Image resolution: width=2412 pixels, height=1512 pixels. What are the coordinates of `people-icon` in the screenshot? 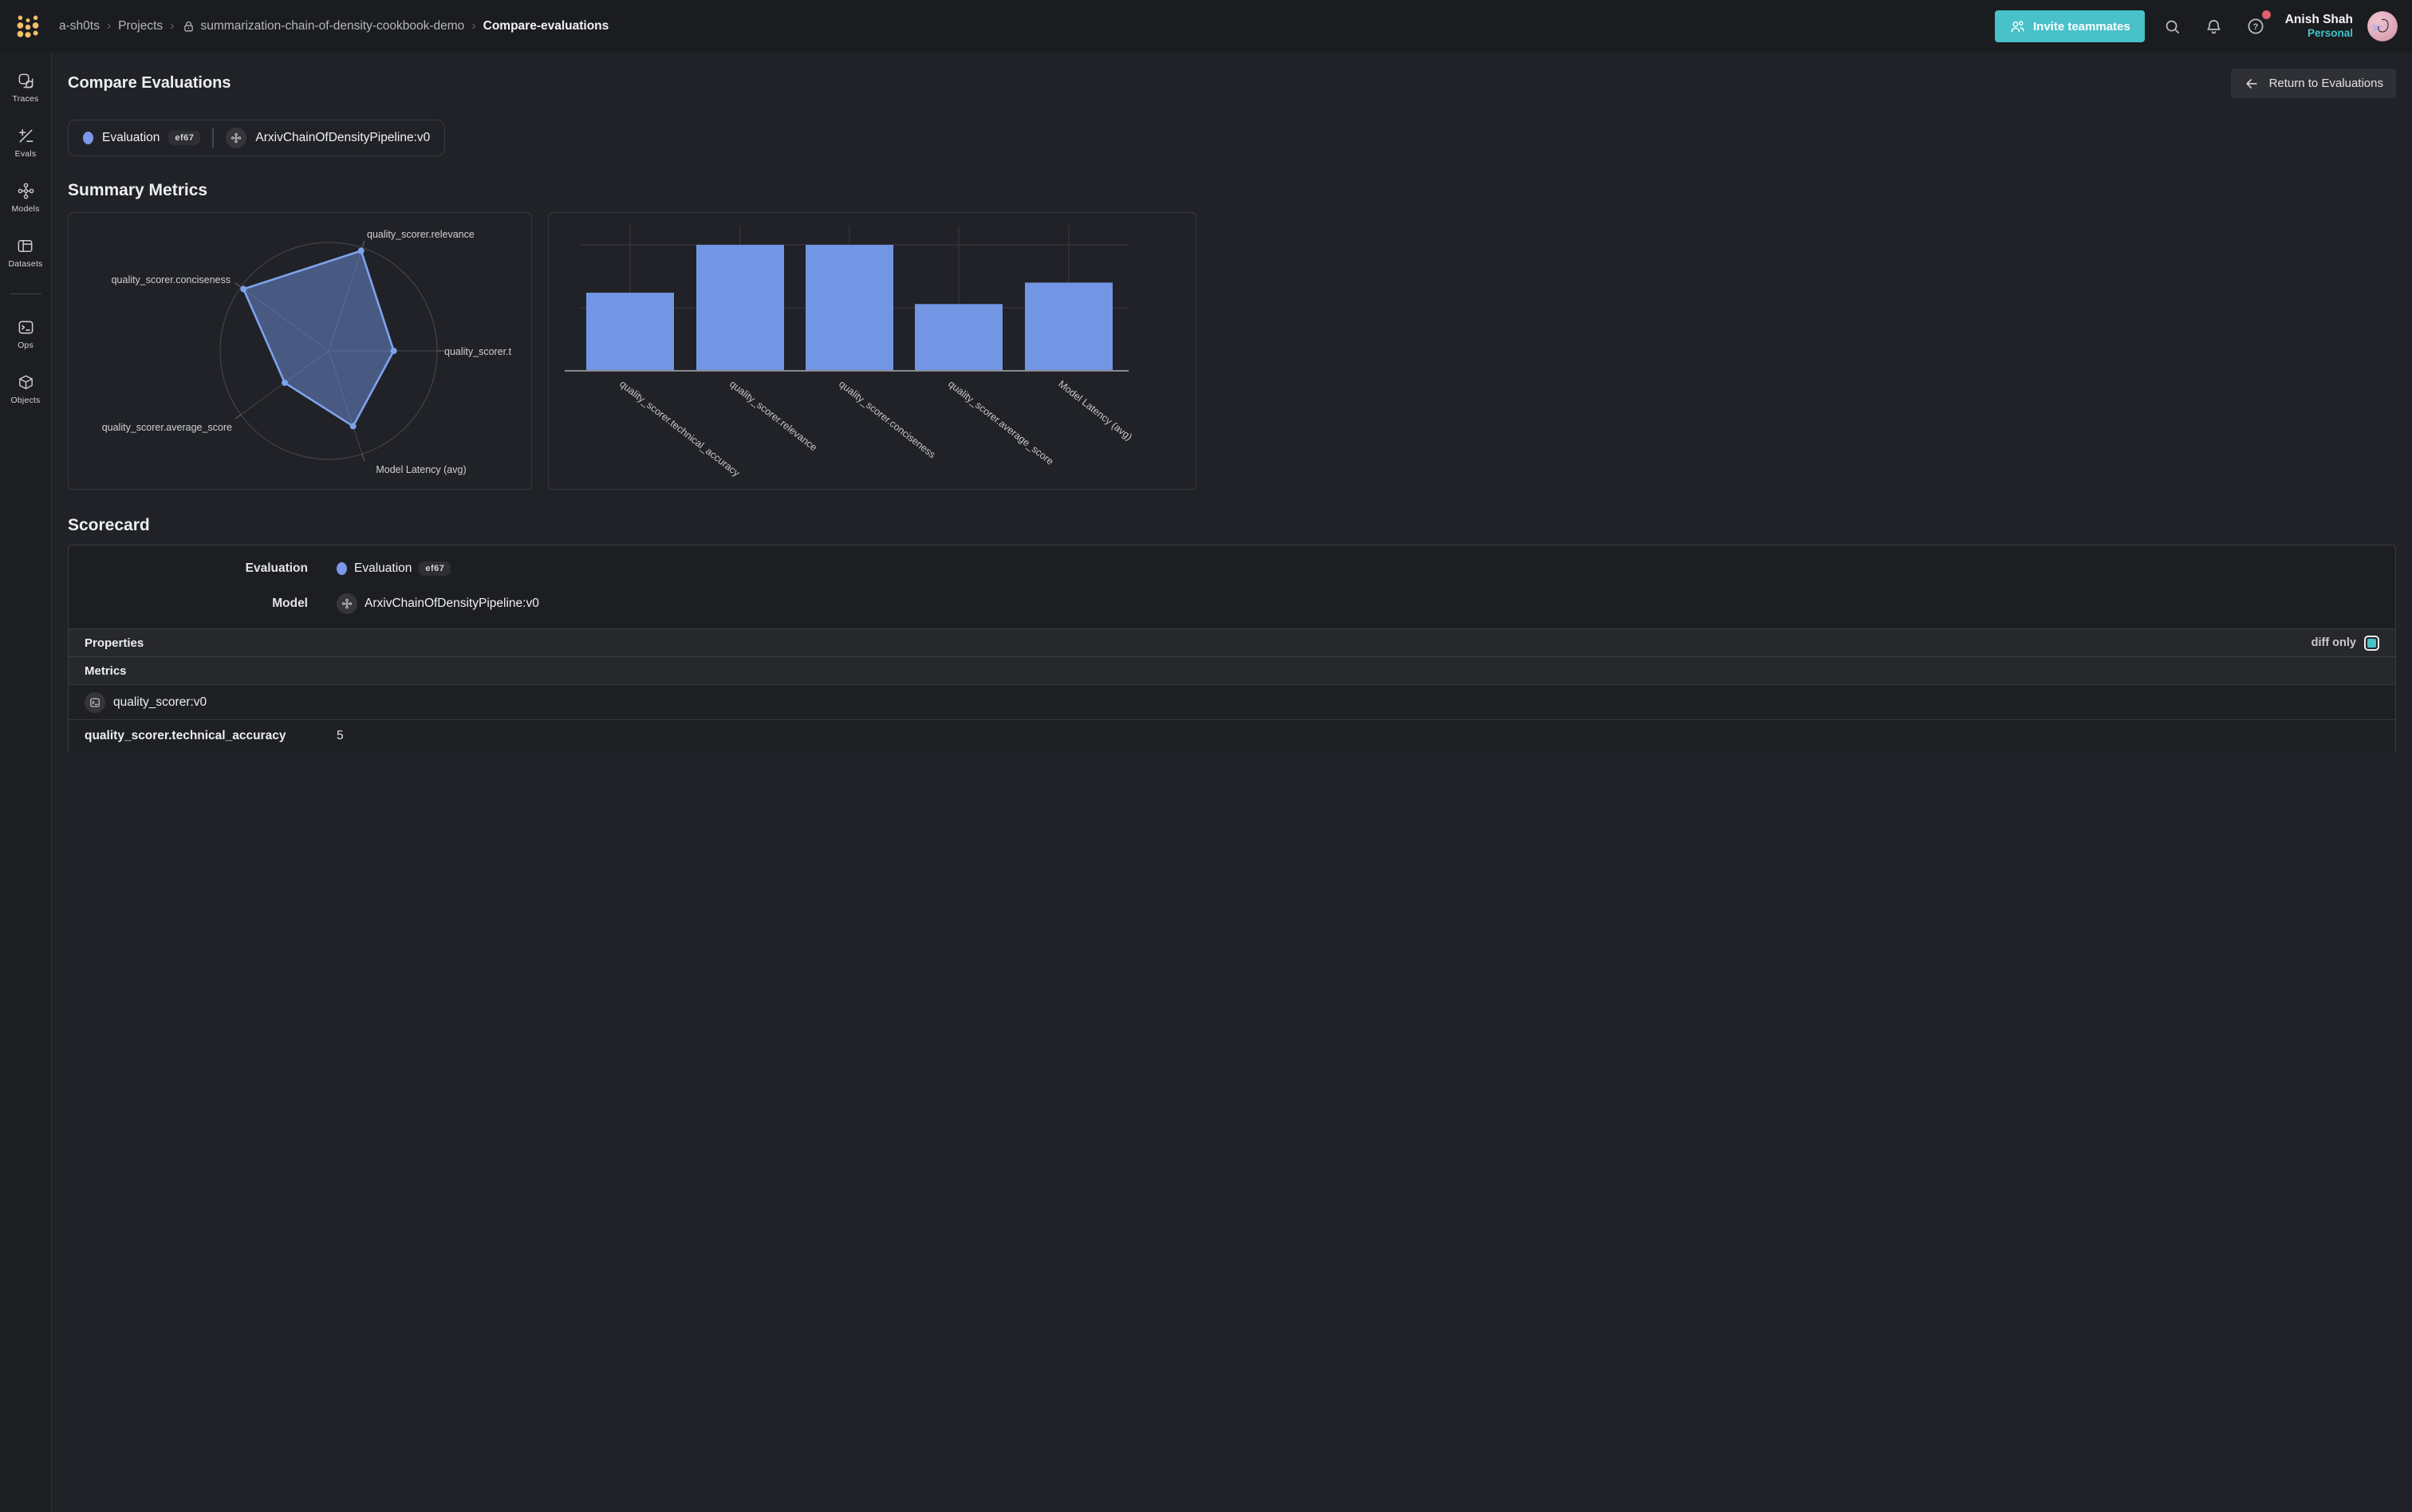 It's located at (2018, 26).